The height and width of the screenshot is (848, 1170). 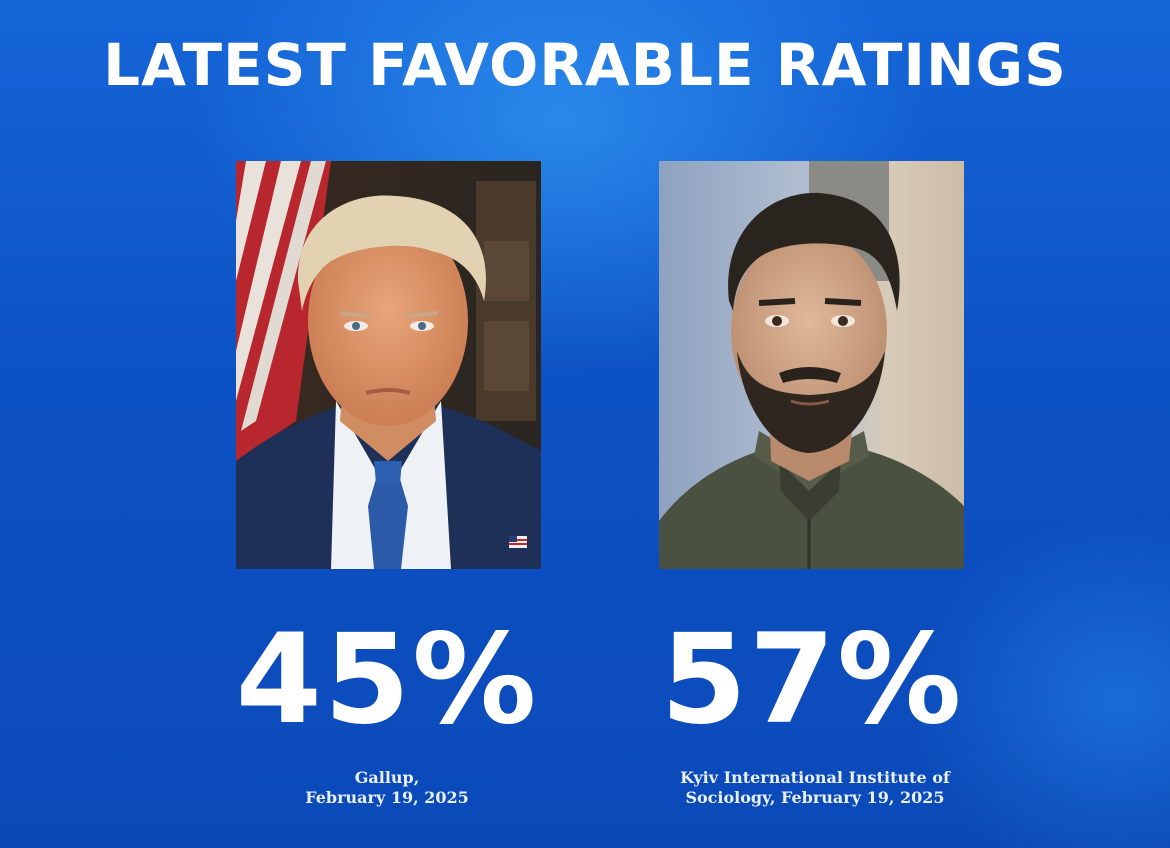 What do you see at coordinates (585, 65) in the screenshot?
I see `page-title: LATEST FAVORABLE RATINGS` at bounding box center [585, 65].